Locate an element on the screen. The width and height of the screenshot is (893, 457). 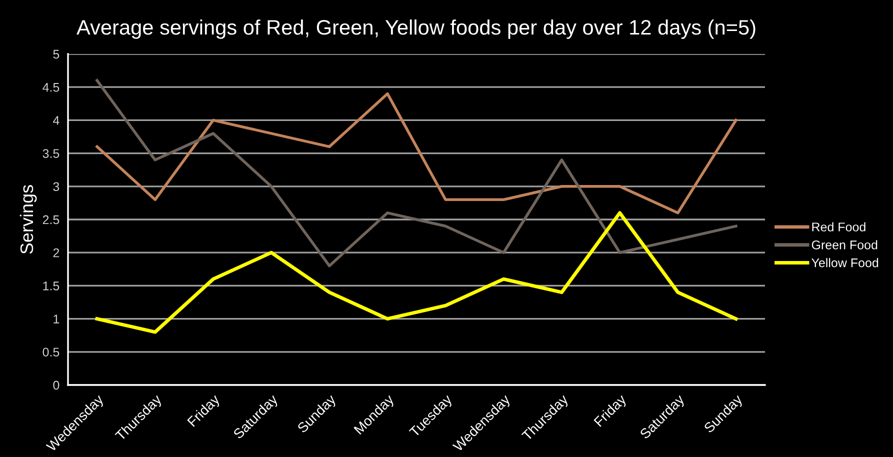
y-tick-label: 2.5 is located at coordinates (51, 219).